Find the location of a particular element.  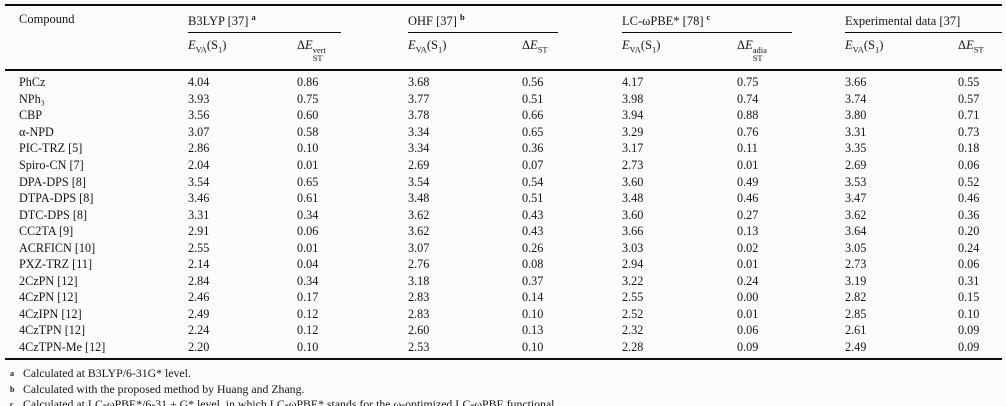

value-cell: 2.94 is located at coordinates (633, 264).